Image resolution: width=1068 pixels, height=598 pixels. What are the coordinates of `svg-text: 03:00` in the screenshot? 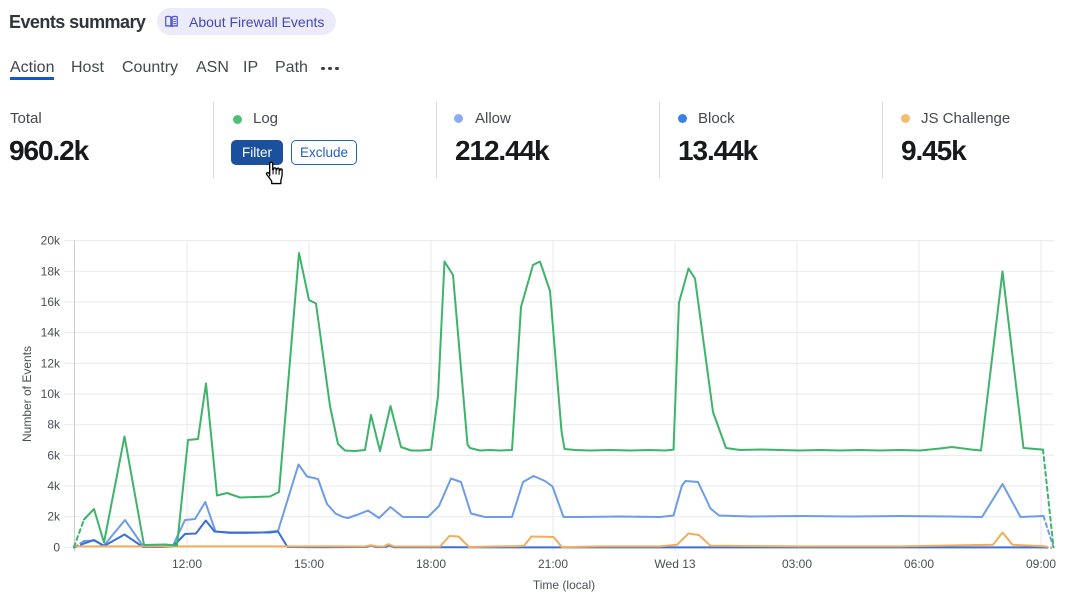 It's located at (797, 564).